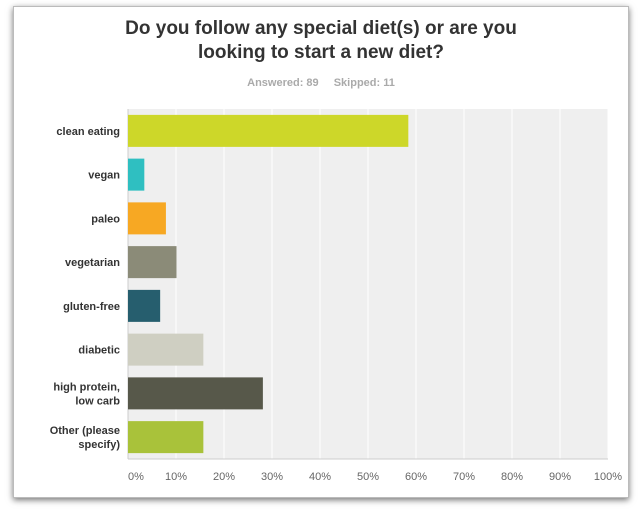 This screenshot has width=642, height=516. I want to click on x-tick-label: 90%, so click(560, 477).